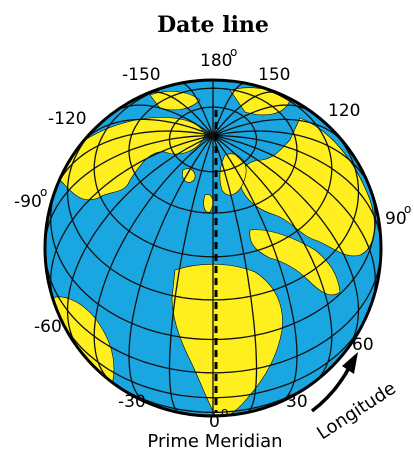  Describe the element at coordinates (224, 412) in the screenshot. I see `degree-mark-0: o` at that location.